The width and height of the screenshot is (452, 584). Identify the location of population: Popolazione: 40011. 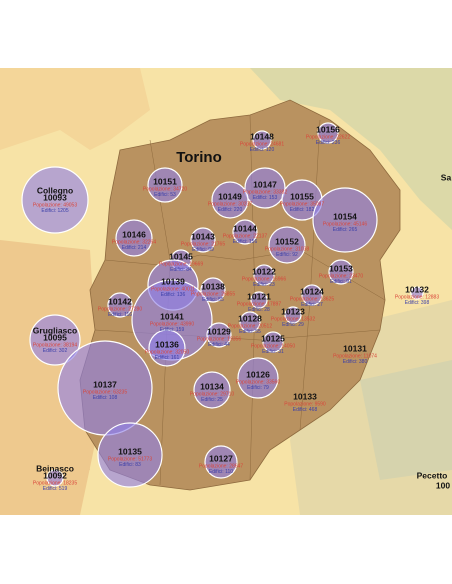
(173, 289).